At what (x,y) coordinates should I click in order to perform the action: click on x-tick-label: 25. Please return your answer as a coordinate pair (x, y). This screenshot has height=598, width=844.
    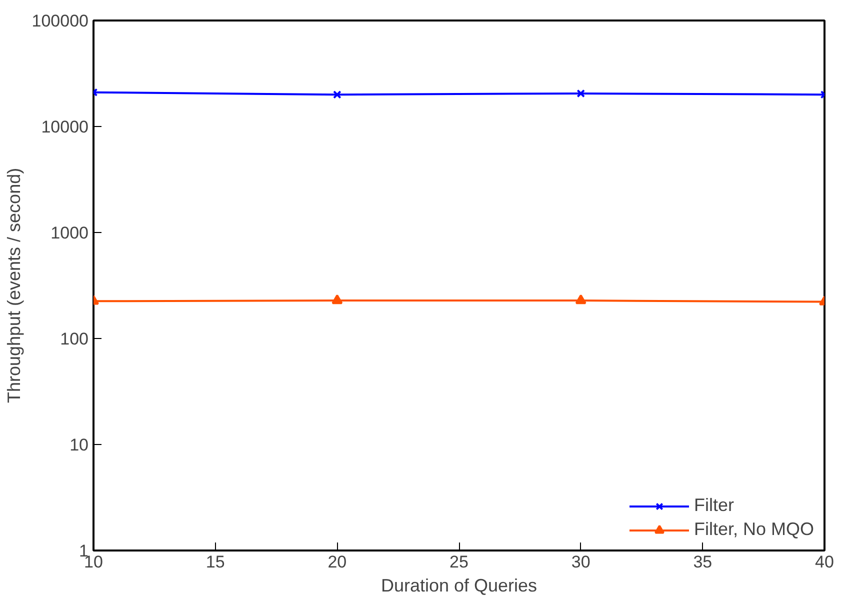
    Looking at the image, I should click on (459, 562).